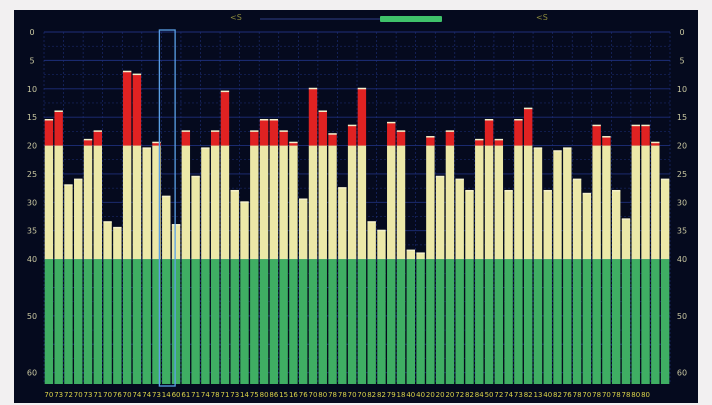 This screenshot has height=405, width=712. What do you see at coordinates (273, 395) in the screenshot?
I see `bar-label: 86` at bounding box center [273, 395].